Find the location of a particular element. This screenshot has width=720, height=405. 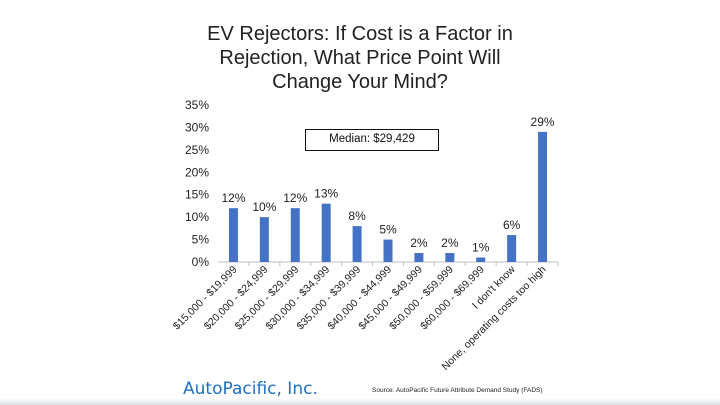

chart-title-line-2: Rejection, What Price Point Will is located at coordinates (360, 58).